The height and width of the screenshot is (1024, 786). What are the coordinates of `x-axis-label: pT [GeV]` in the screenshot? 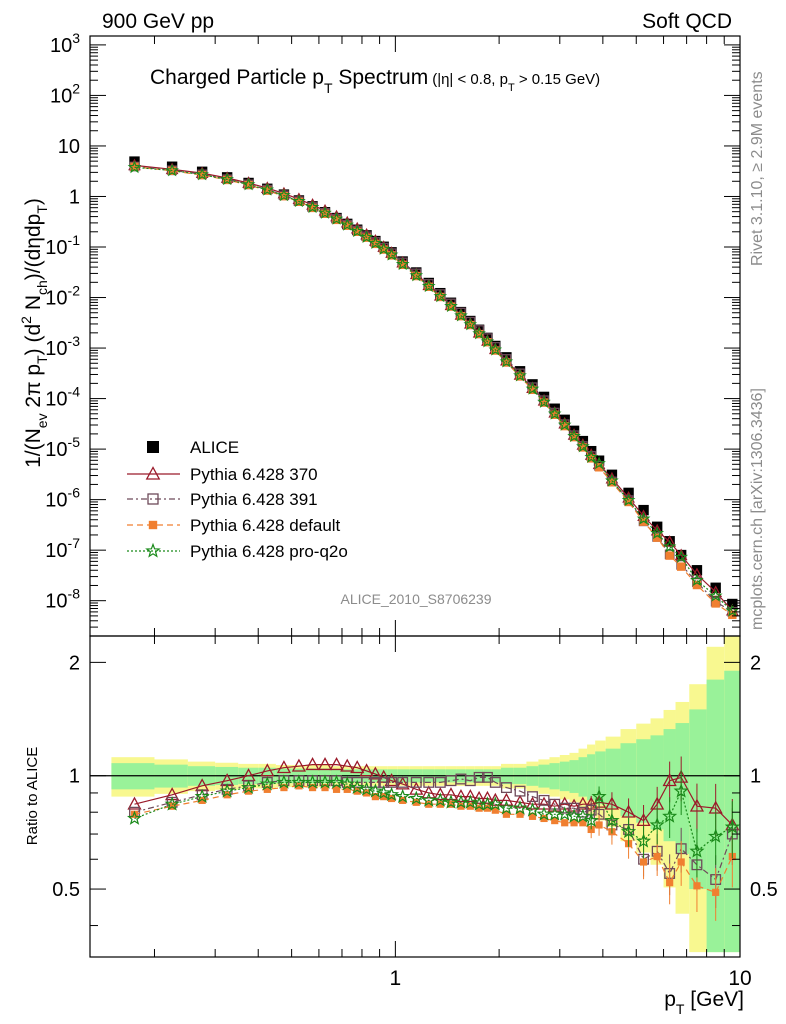 It's located at (704, 1002).